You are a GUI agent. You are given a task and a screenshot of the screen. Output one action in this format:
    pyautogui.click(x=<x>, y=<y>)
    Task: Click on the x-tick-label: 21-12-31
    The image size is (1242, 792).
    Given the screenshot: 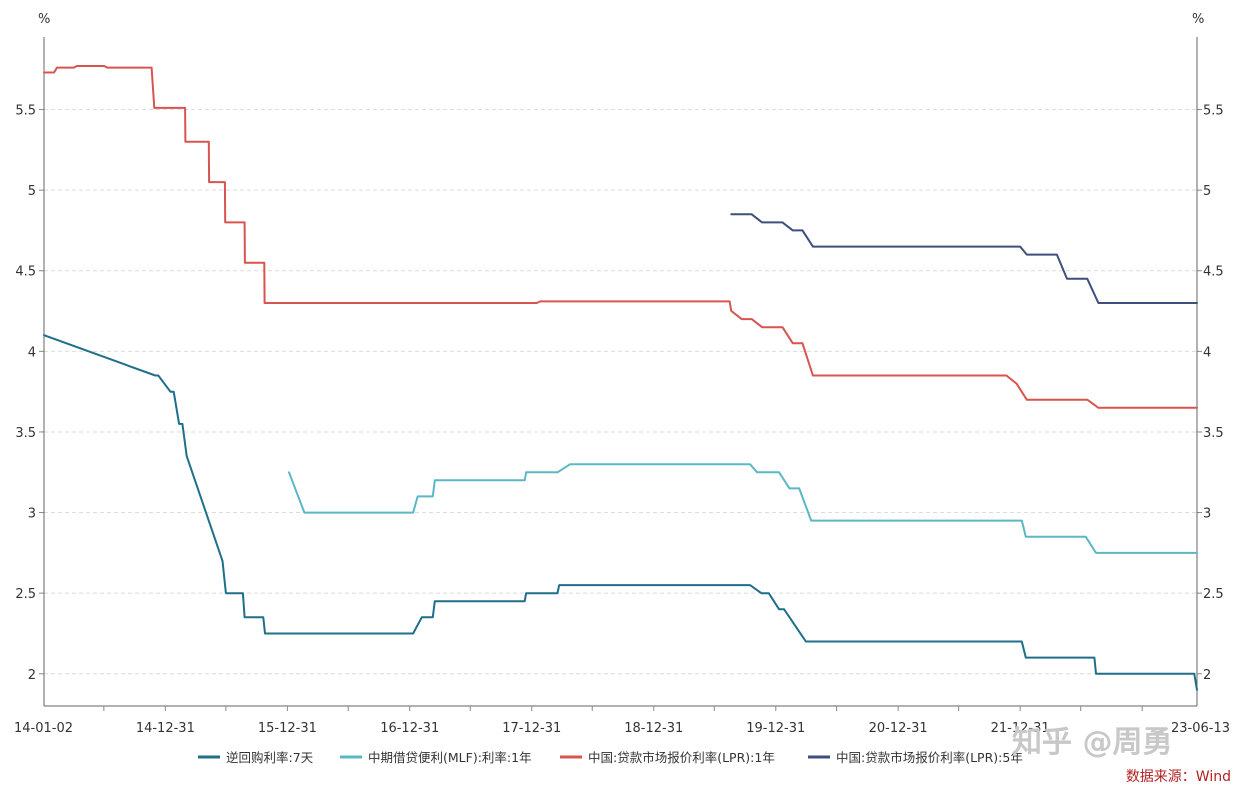 What is the action you would take?
    pyautogui.click(x=1020, y=728)
    